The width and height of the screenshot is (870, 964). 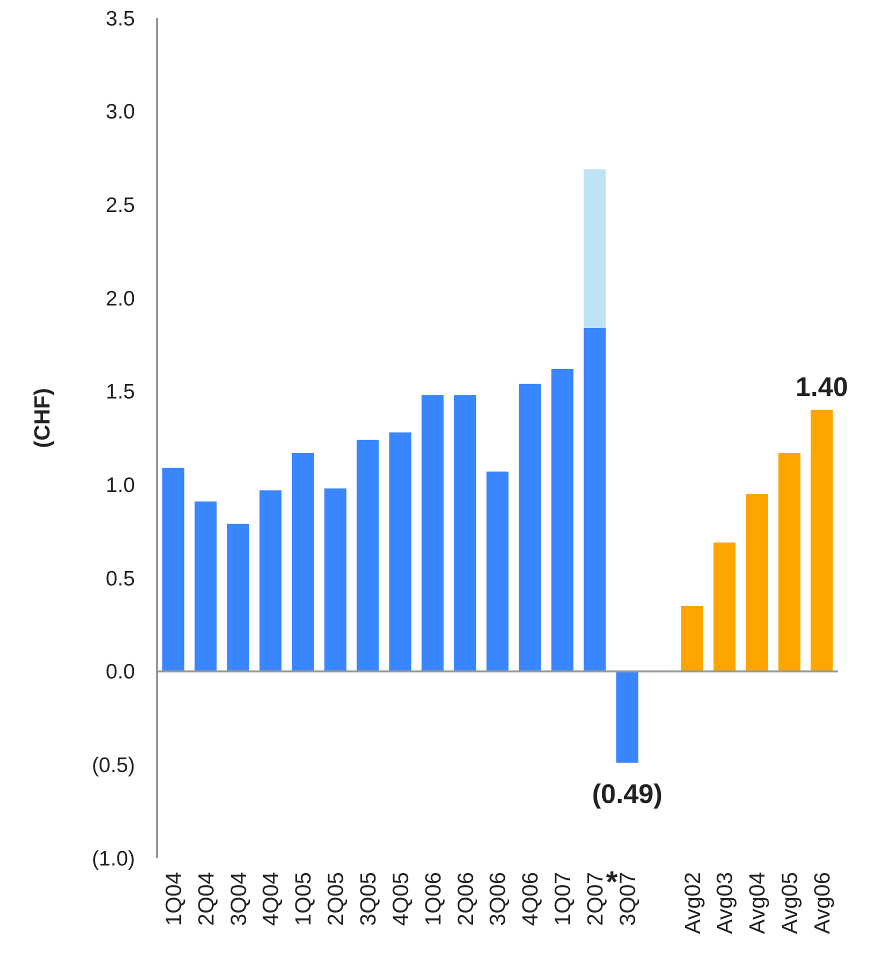 I want to click on x-tick-label: 2Q06, so click(x=465, y=899).